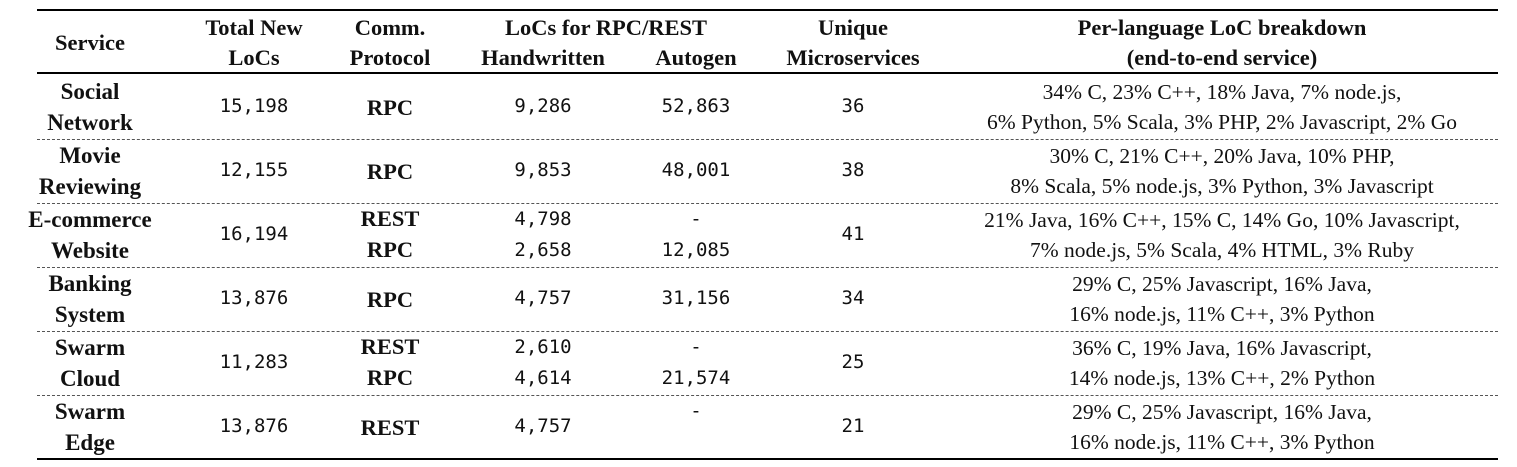 The image size is (1517, 467). I want to click on service-name: Network, so click(90, 122).